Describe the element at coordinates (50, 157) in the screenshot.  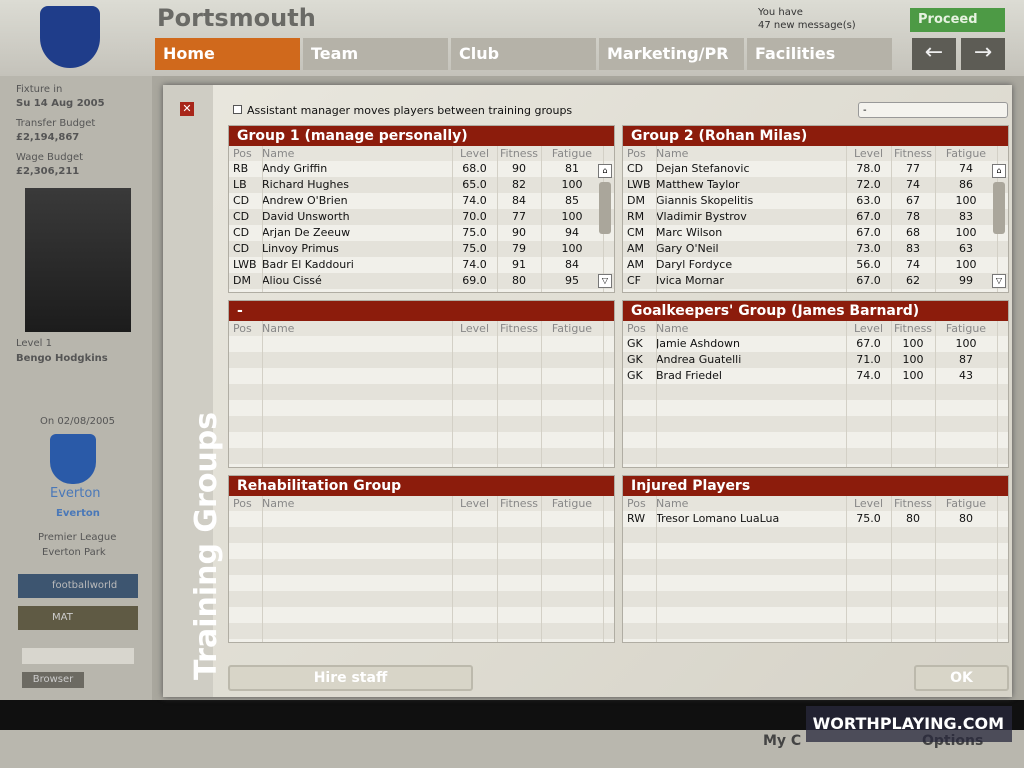
I see `wage-label: Wage Budget` at that location.